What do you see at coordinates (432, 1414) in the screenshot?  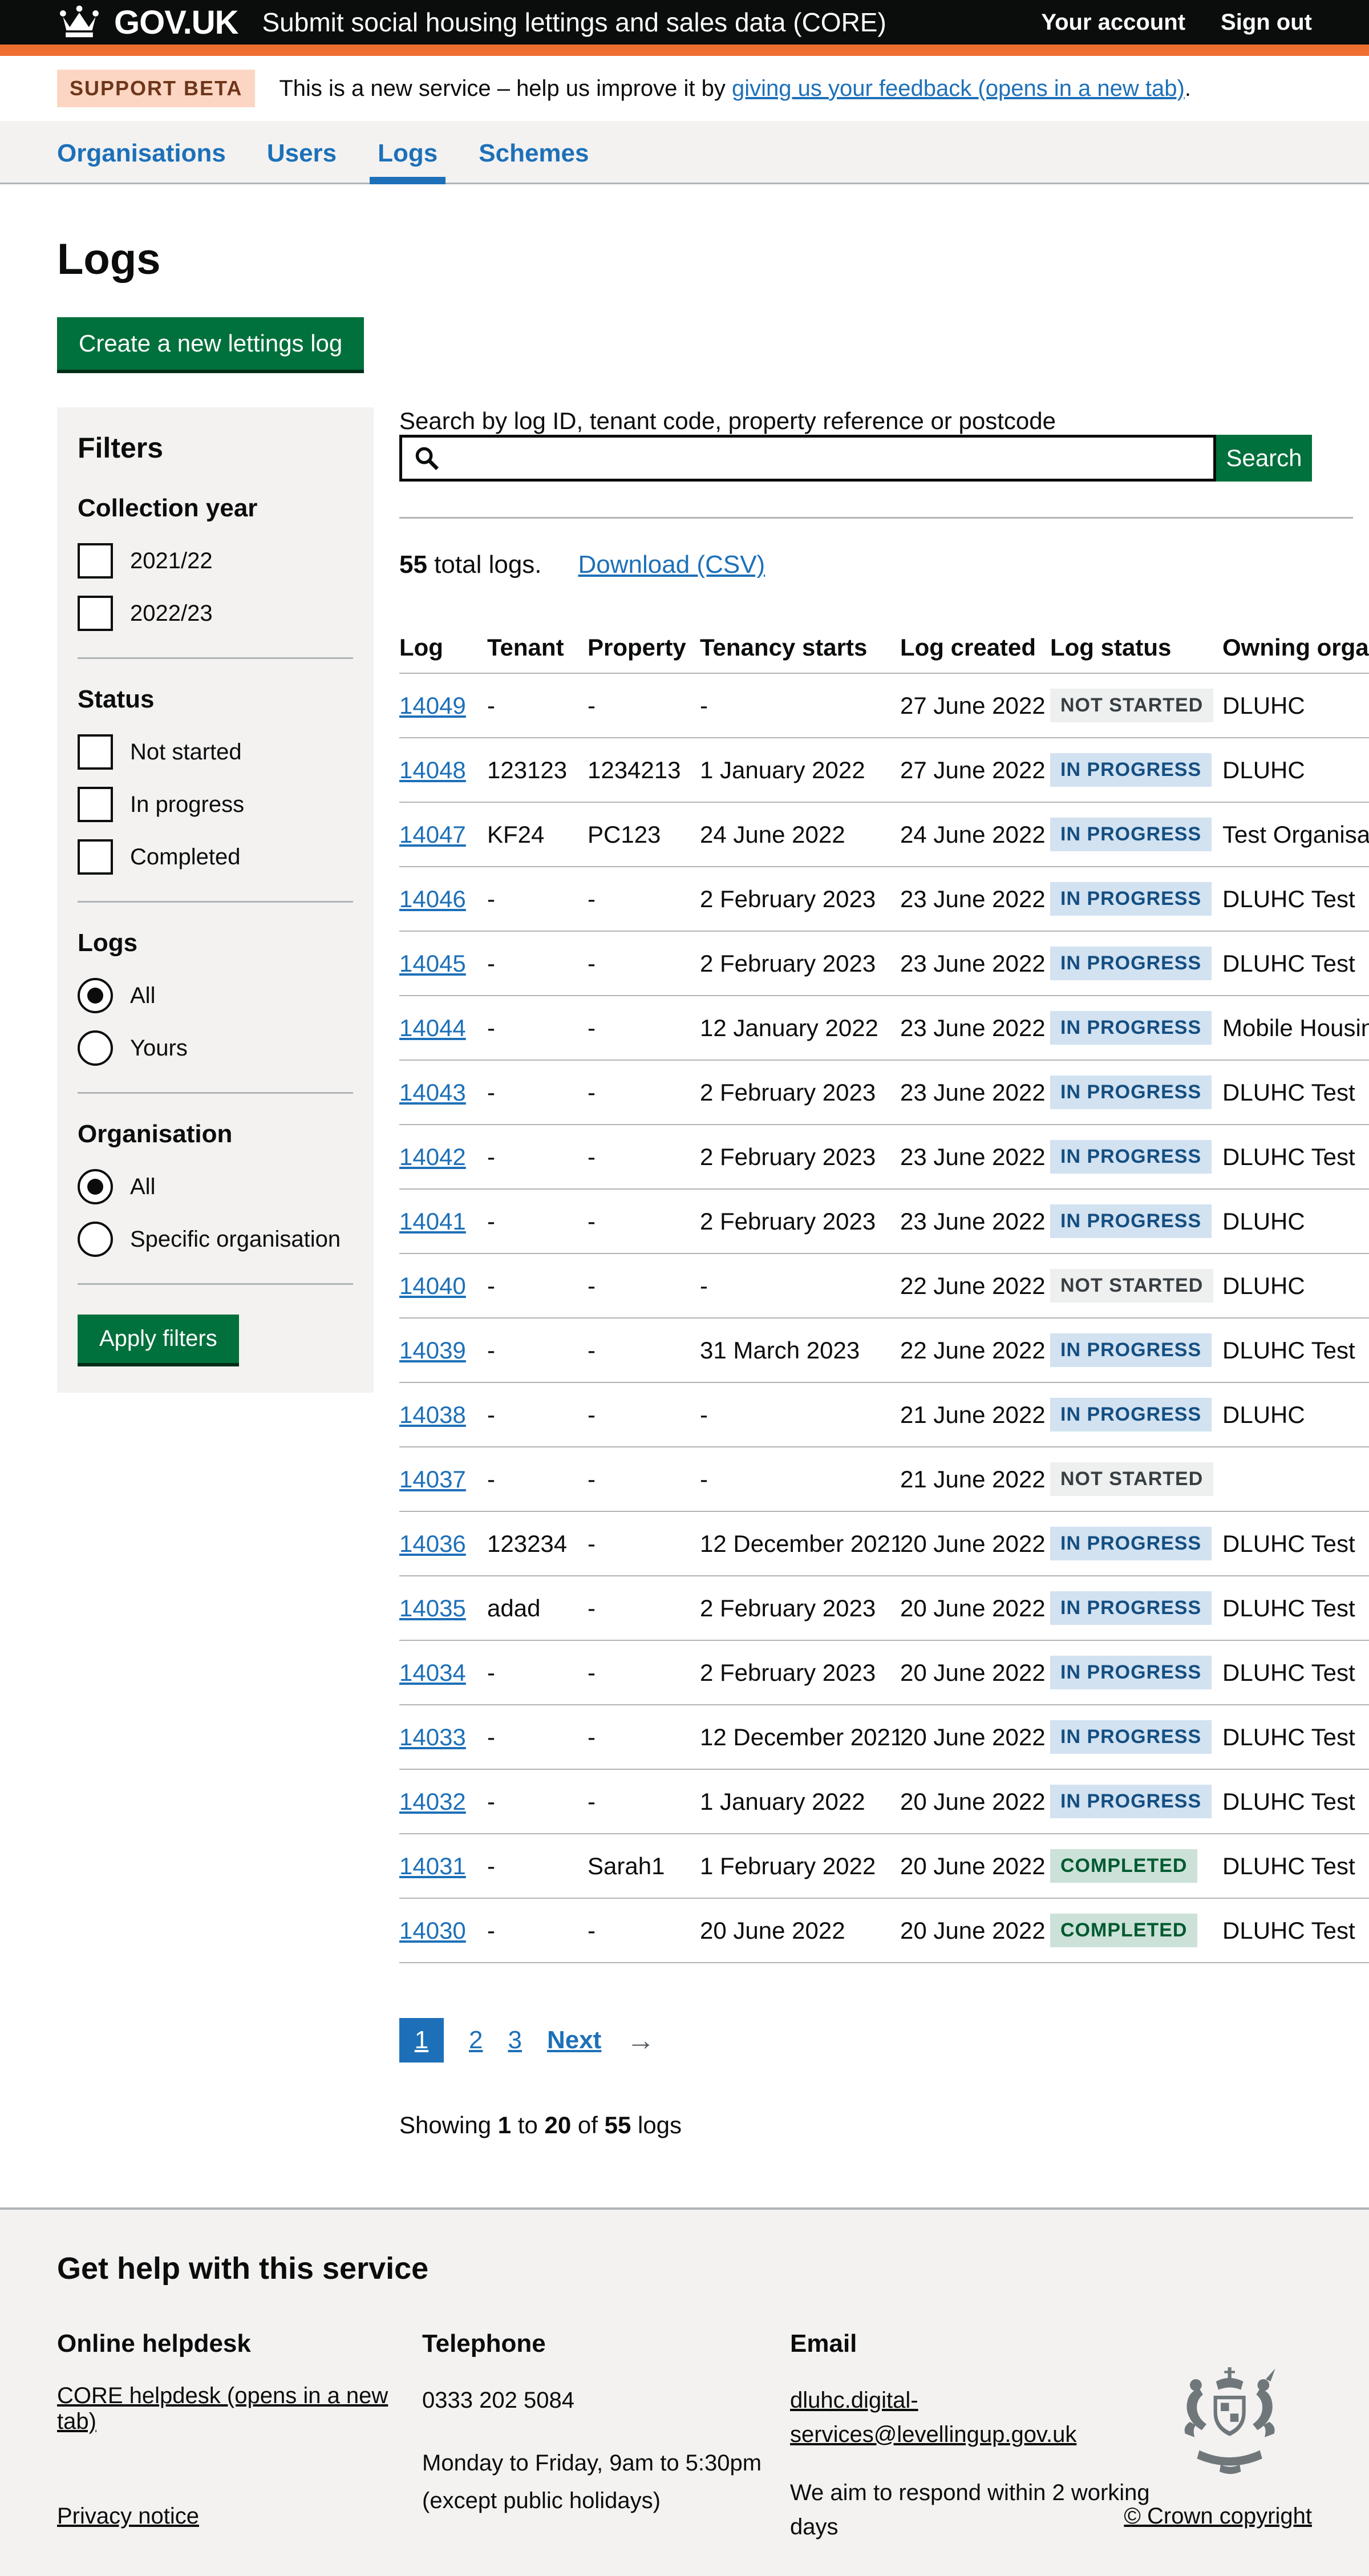 I see `log-id-link: 14038` at bounding box center [432, 1414].